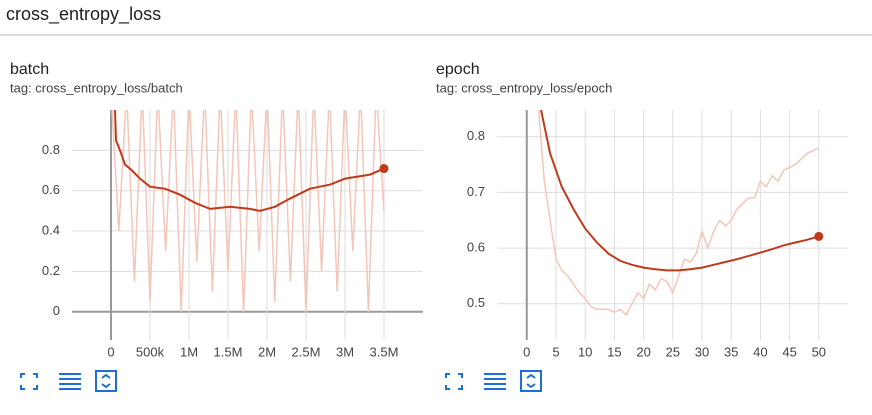 The height and width of the screenshot is (415, 872). What do you see at coordinates (306, 351) in the screenshot?
I see `x-tick-label: 2.5M` at bounding box center [306, 351].